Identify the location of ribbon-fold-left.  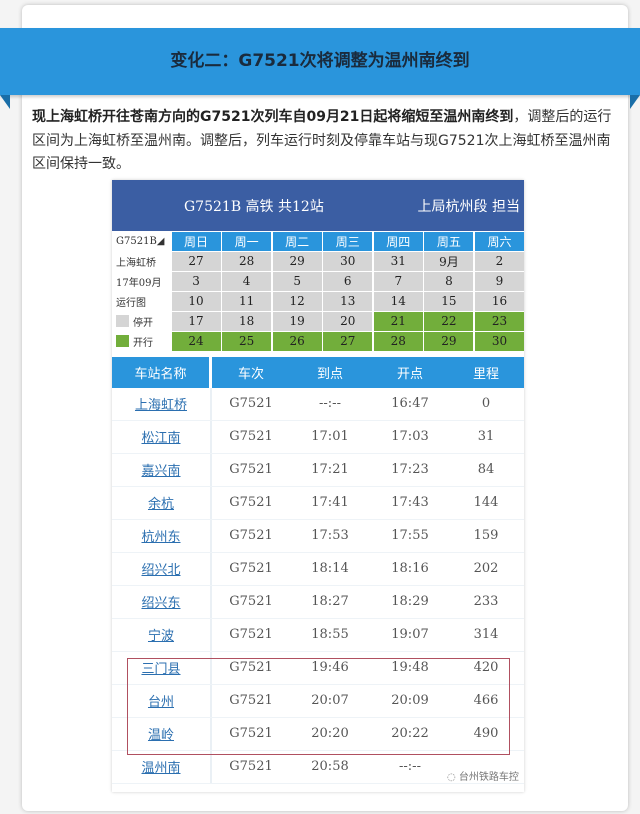
(5, 102).